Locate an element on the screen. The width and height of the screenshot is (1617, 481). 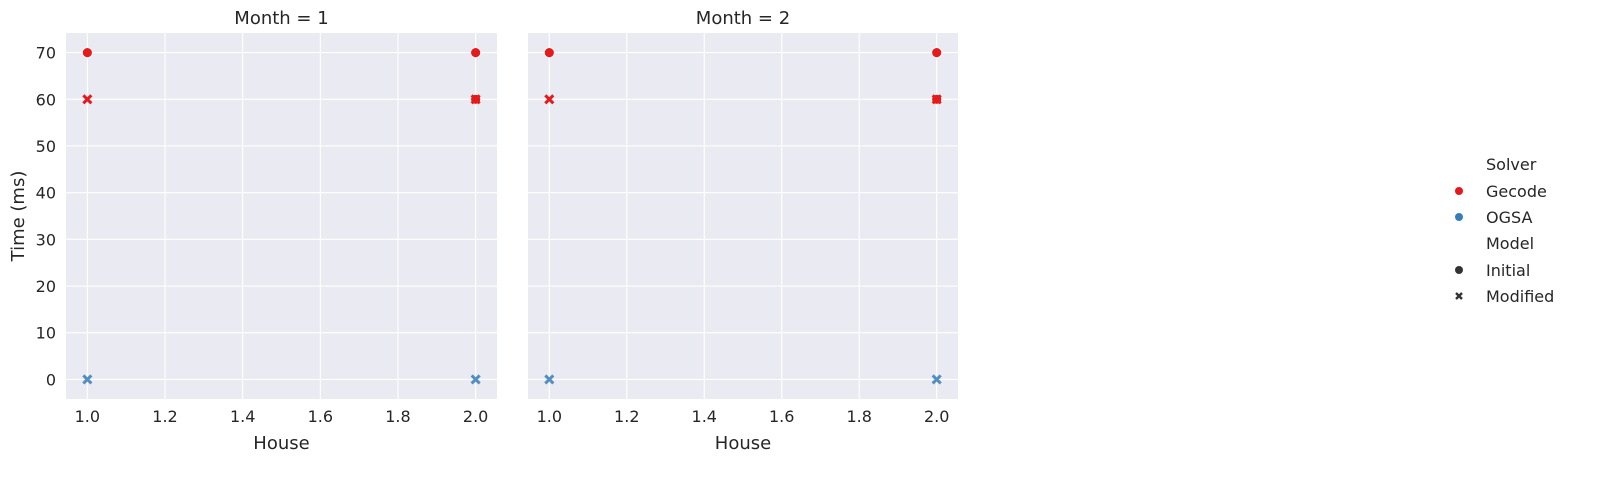
y-tick-label: 60 is located at coordinates (46, 99).